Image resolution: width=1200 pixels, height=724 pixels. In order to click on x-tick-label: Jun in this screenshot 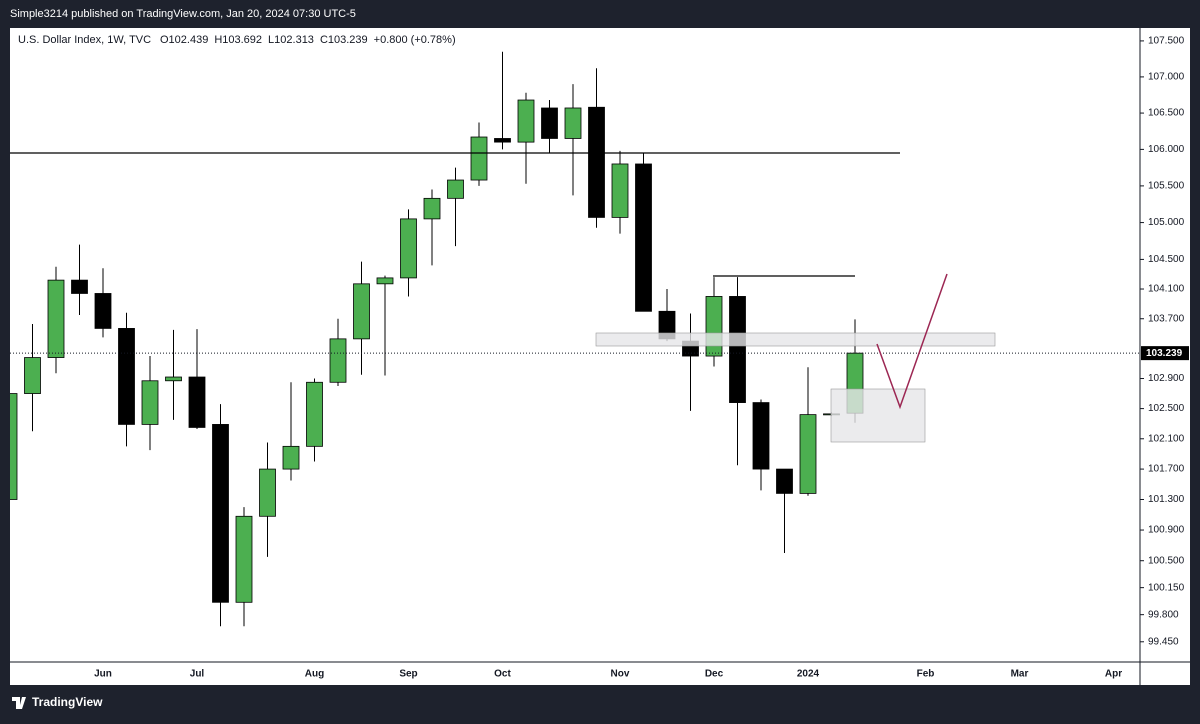, I will do `click(103, 674)`.